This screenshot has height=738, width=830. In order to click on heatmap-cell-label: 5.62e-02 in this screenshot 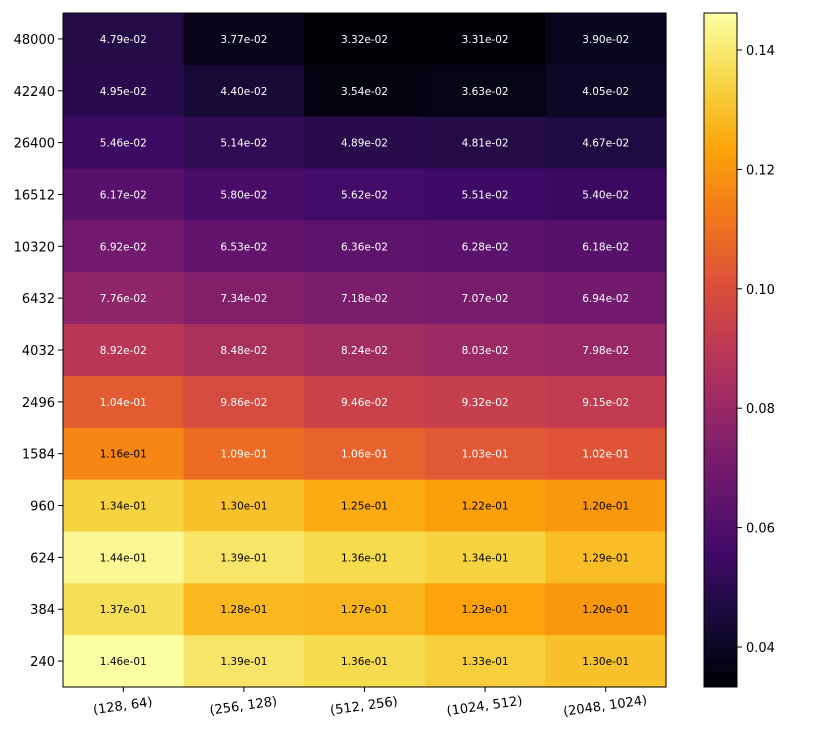, I will do `click(364, 195)`.